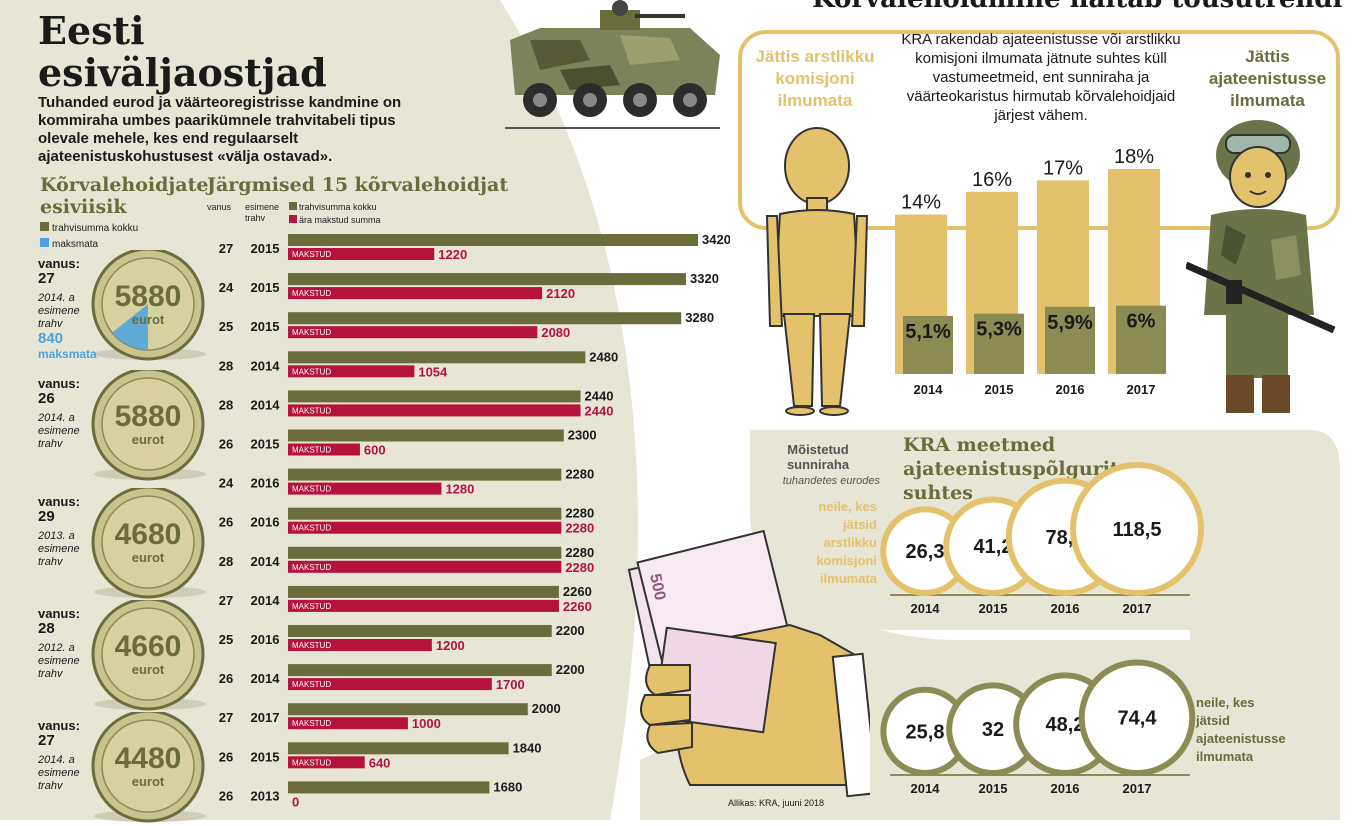  What do you see at coordinates (603, 356) in the screenshot?
I see `bar-total-label: 2480` at bounding box center [603, 356].